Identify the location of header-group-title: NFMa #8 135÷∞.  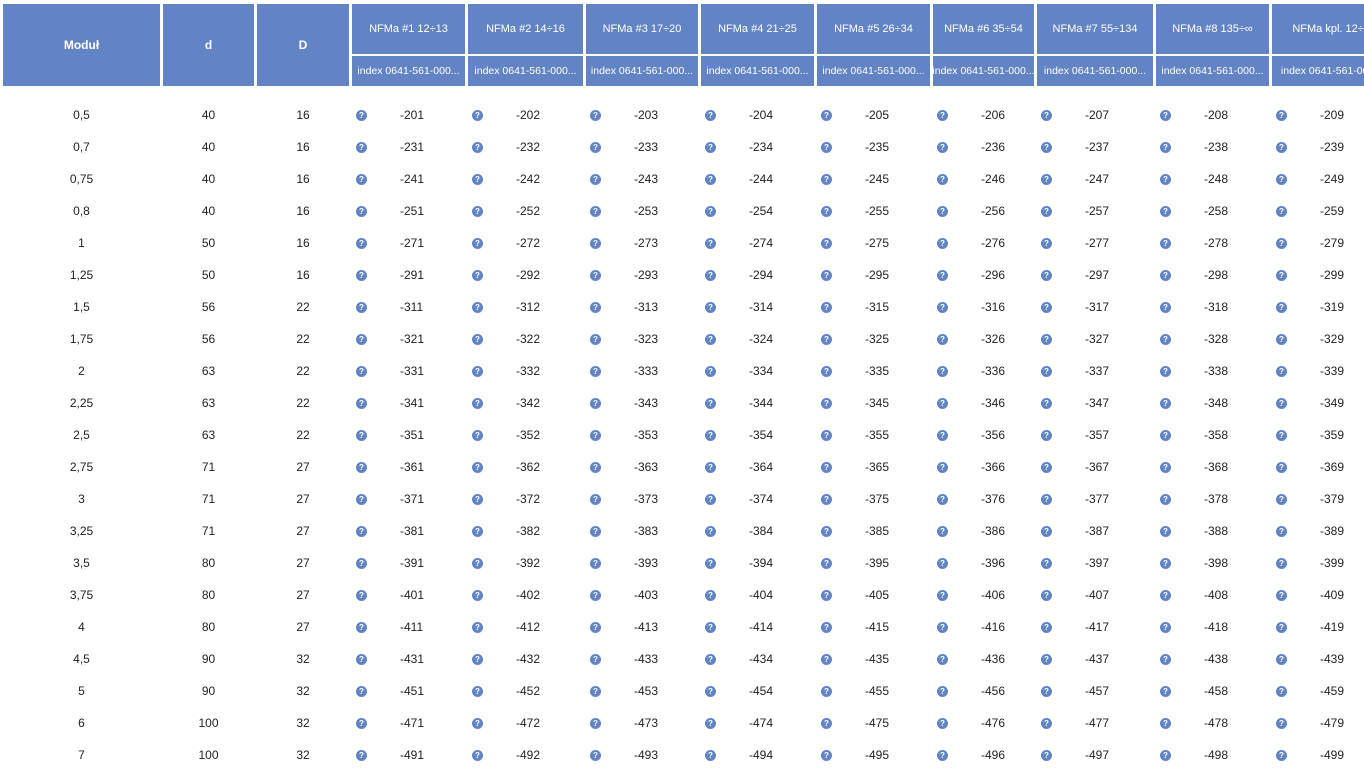
(1212, 29).